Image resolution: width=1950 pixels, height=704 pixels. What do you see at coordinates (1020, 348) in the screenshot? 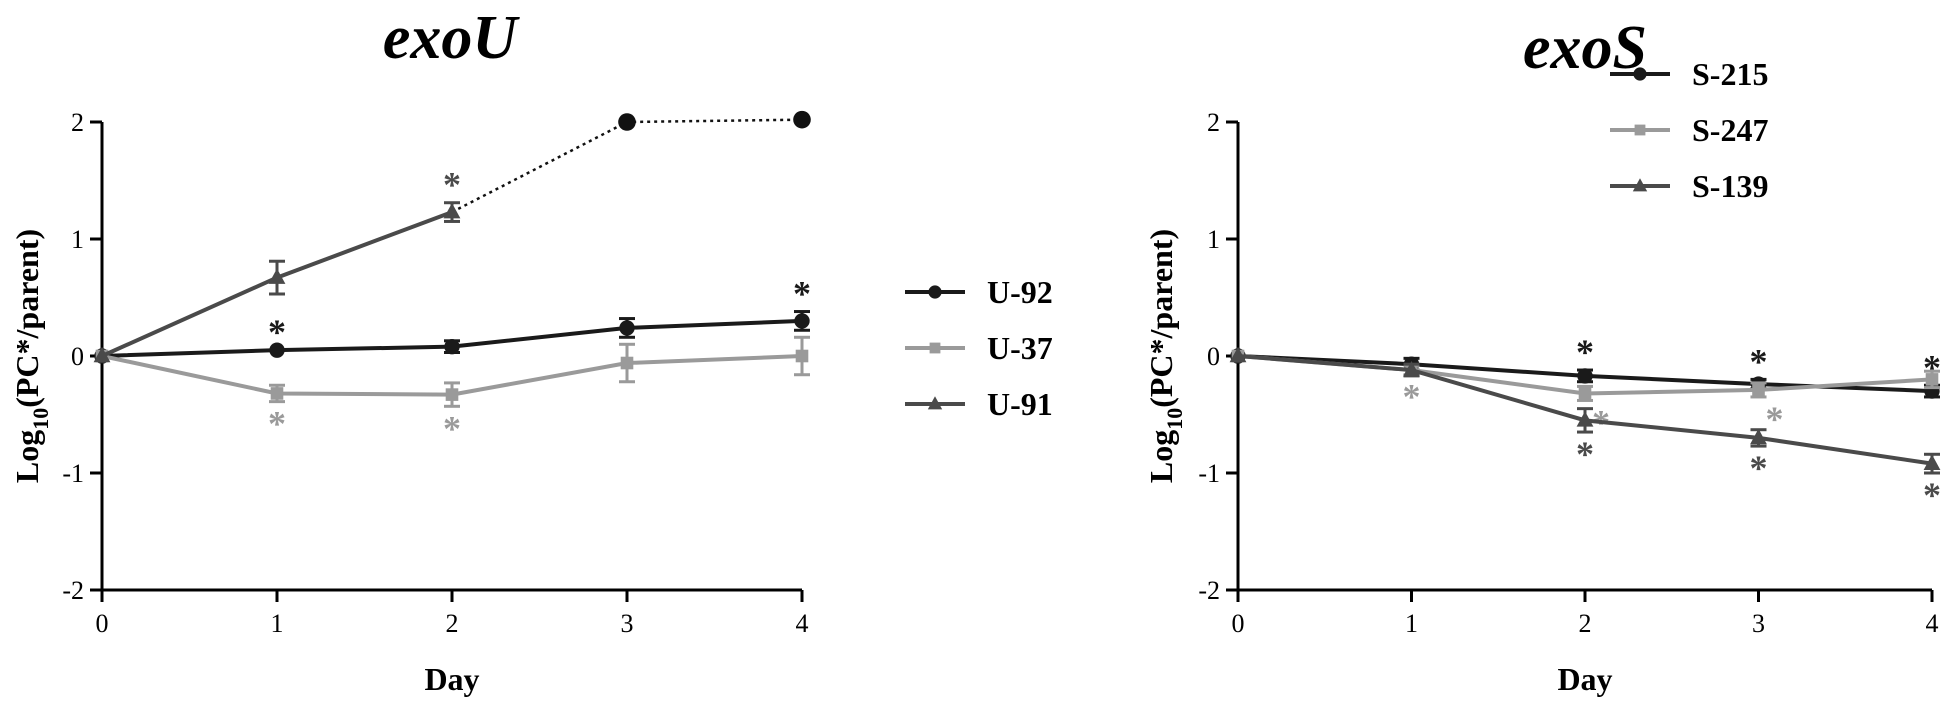
I see `legend-label: U-37` at bounding box center [1020, 348].